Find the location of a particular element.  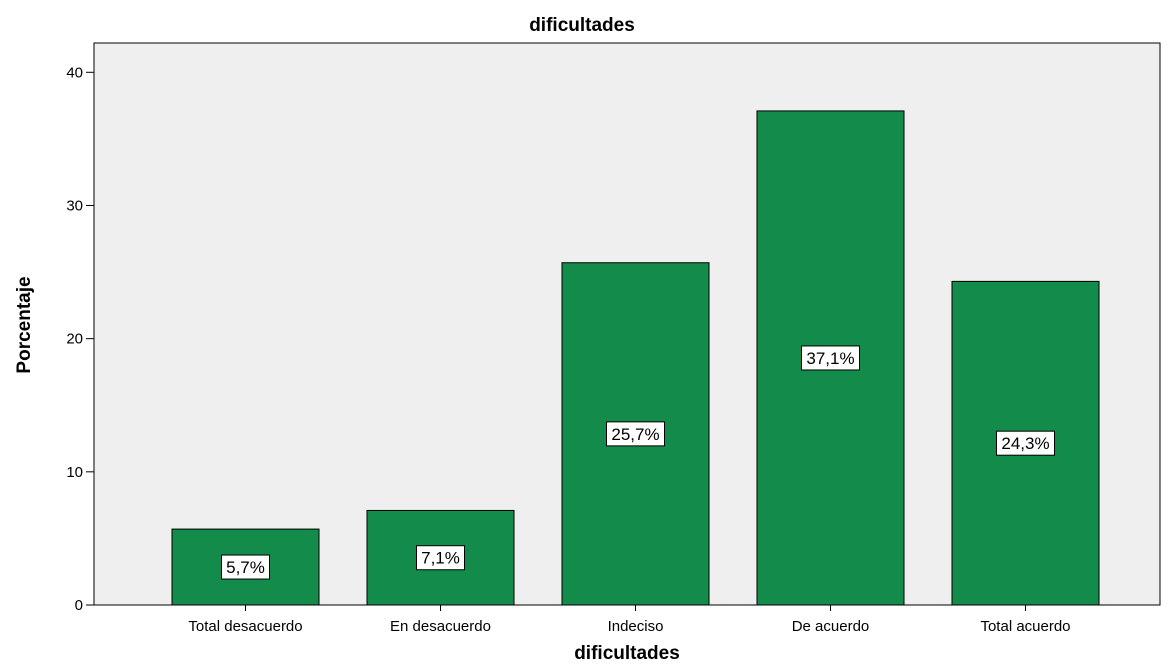

y-tick-label: 30 is located at coordinates (74, 205).